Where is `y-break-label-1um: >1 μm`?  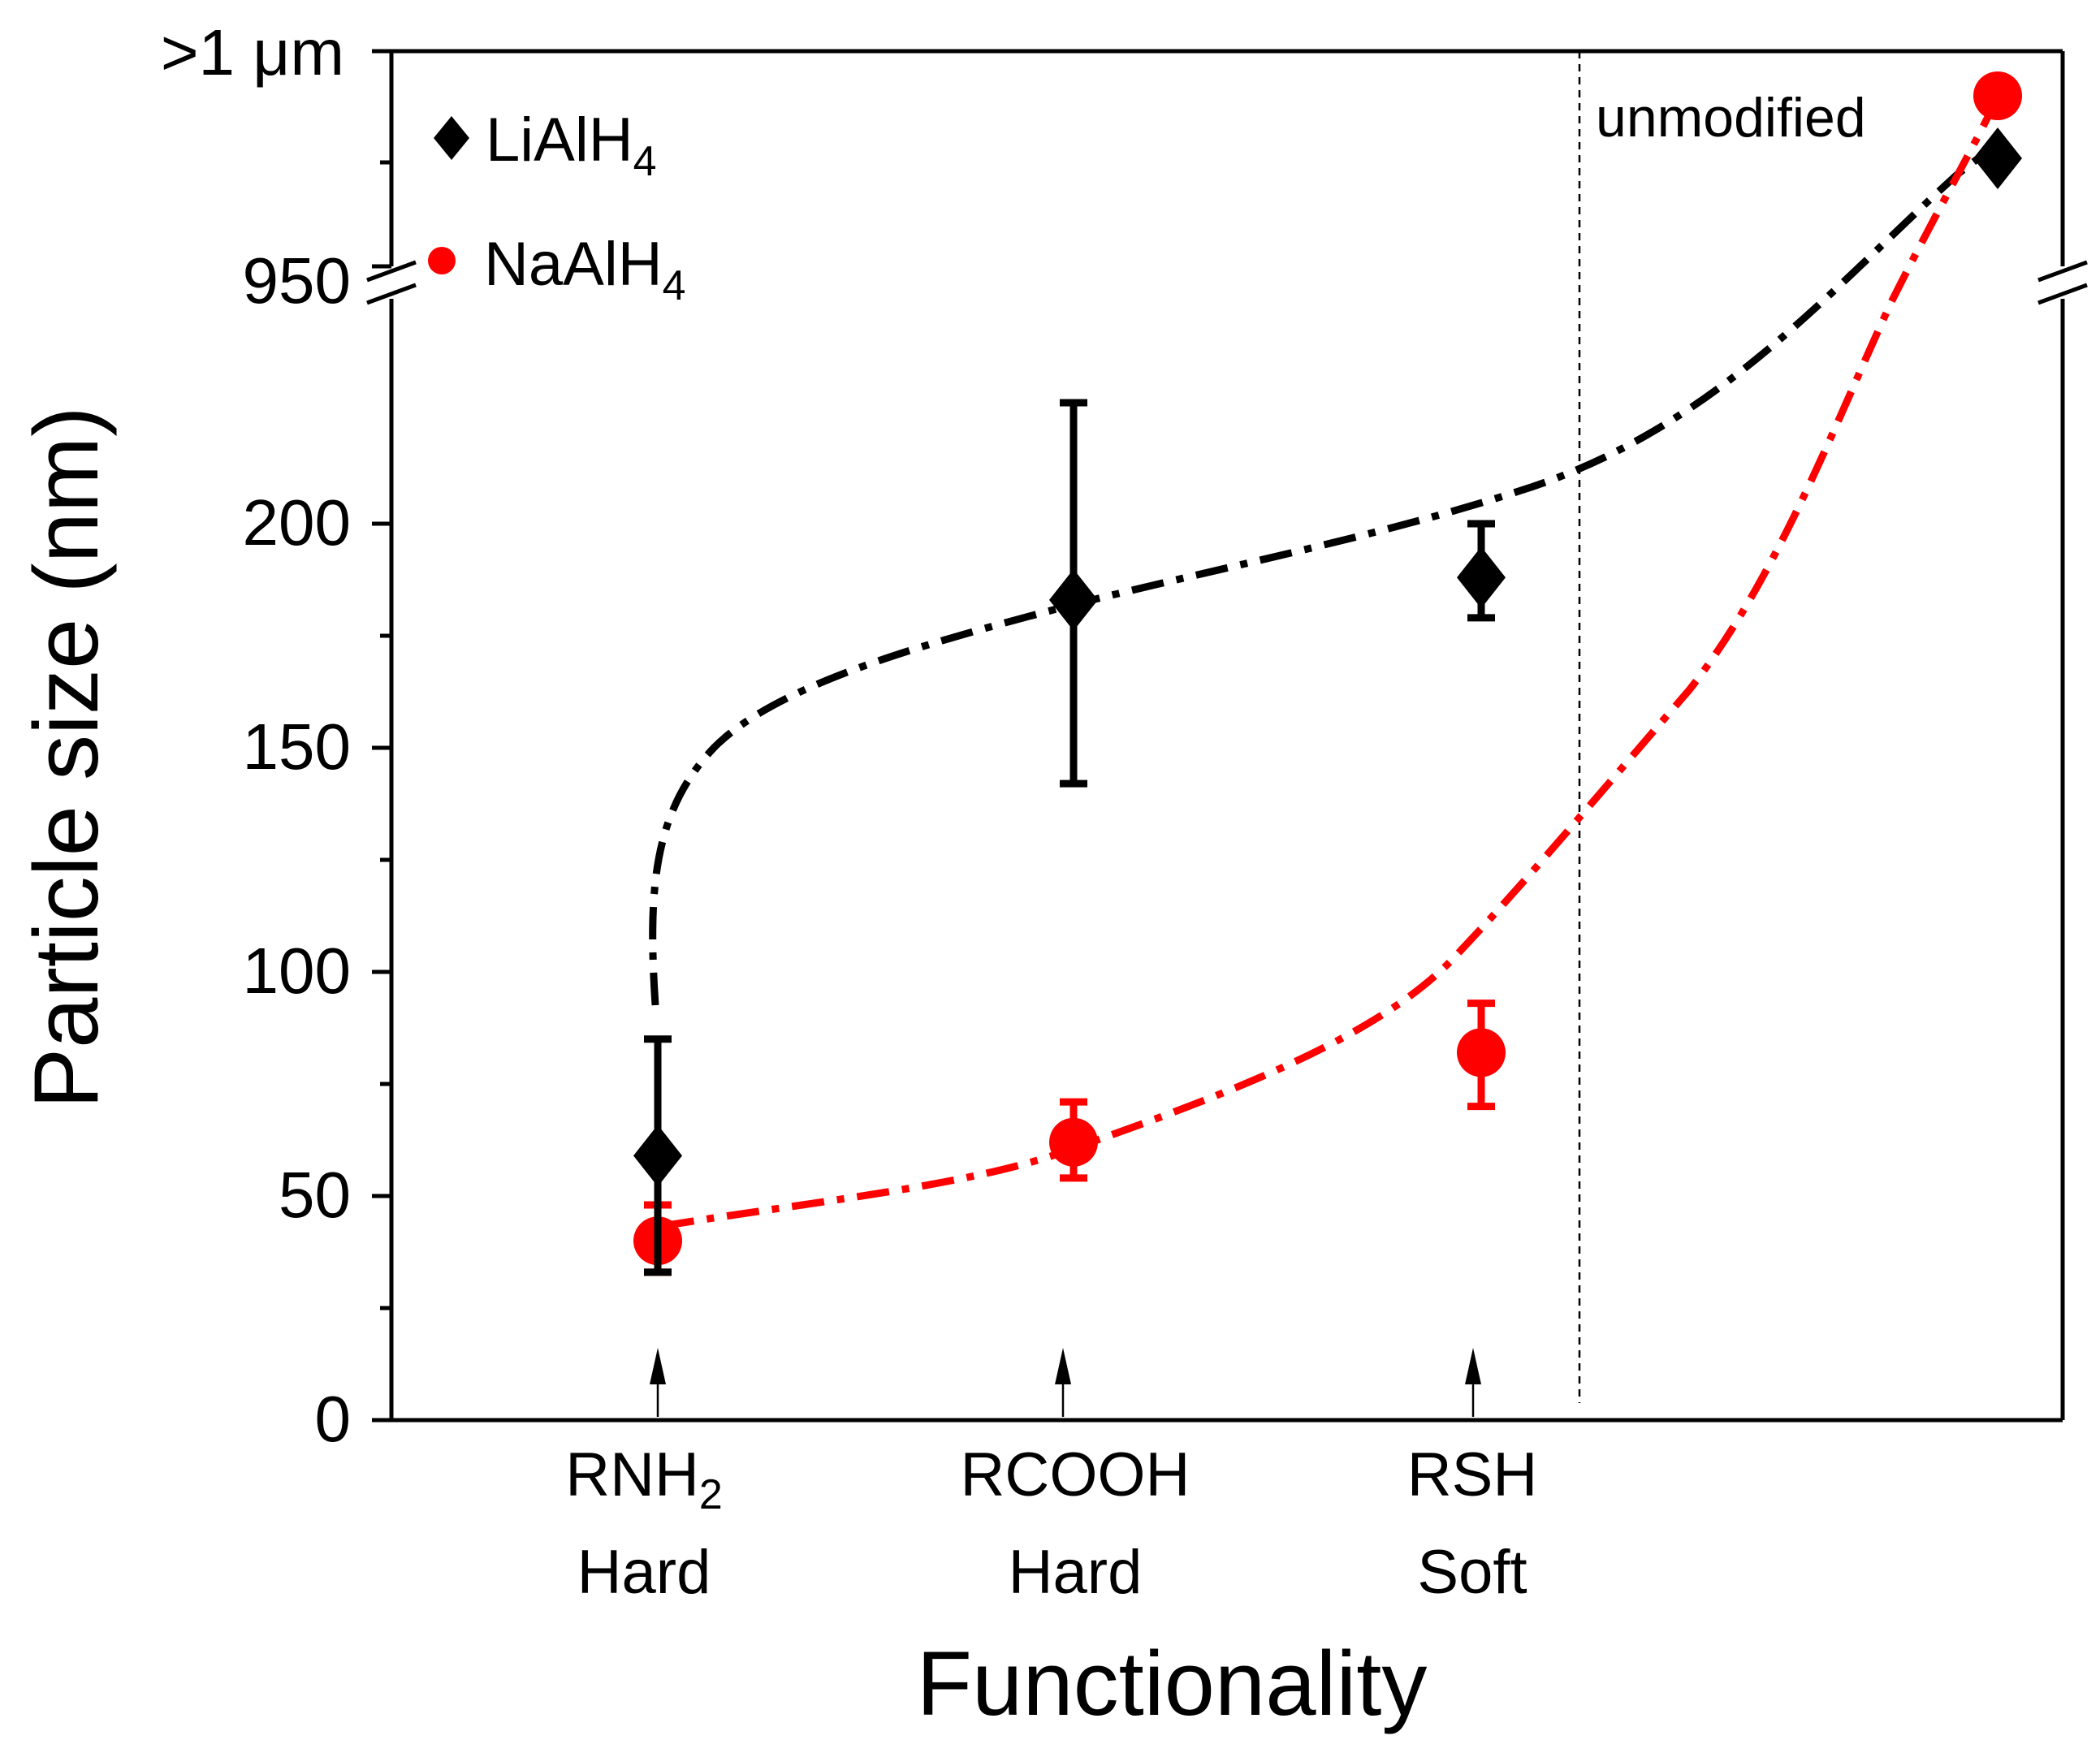 y-break-label-1um: >1 μm is located at coordinates (253, 52).